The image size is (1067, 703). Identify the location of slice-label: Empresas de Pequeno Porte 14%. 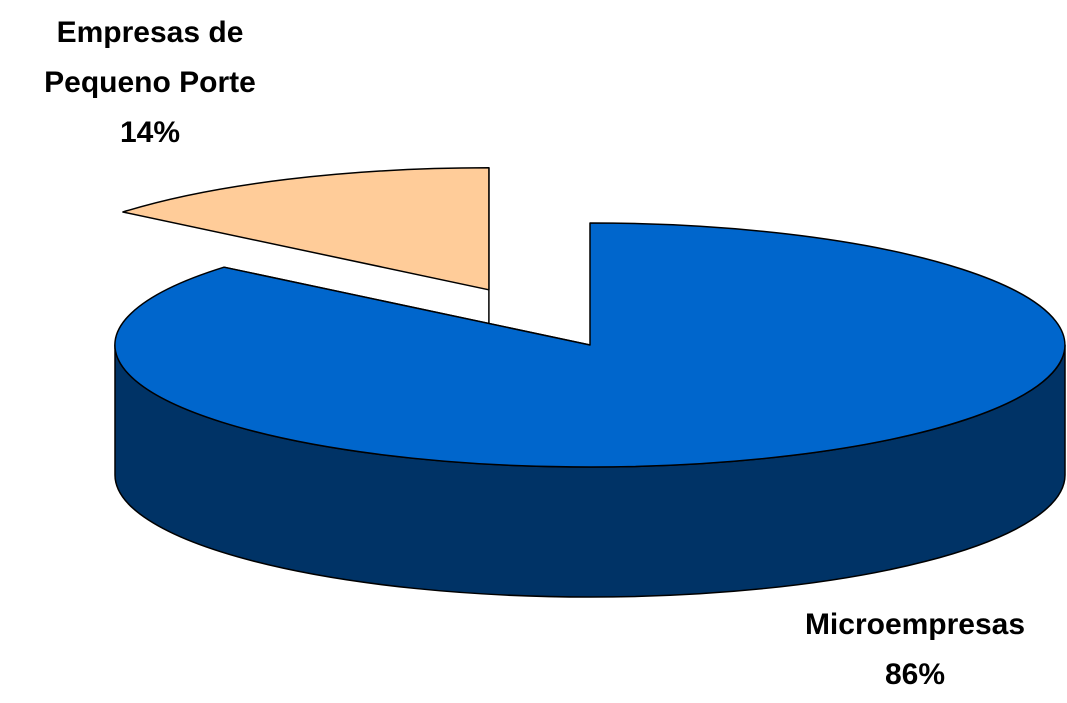
(150, 83).